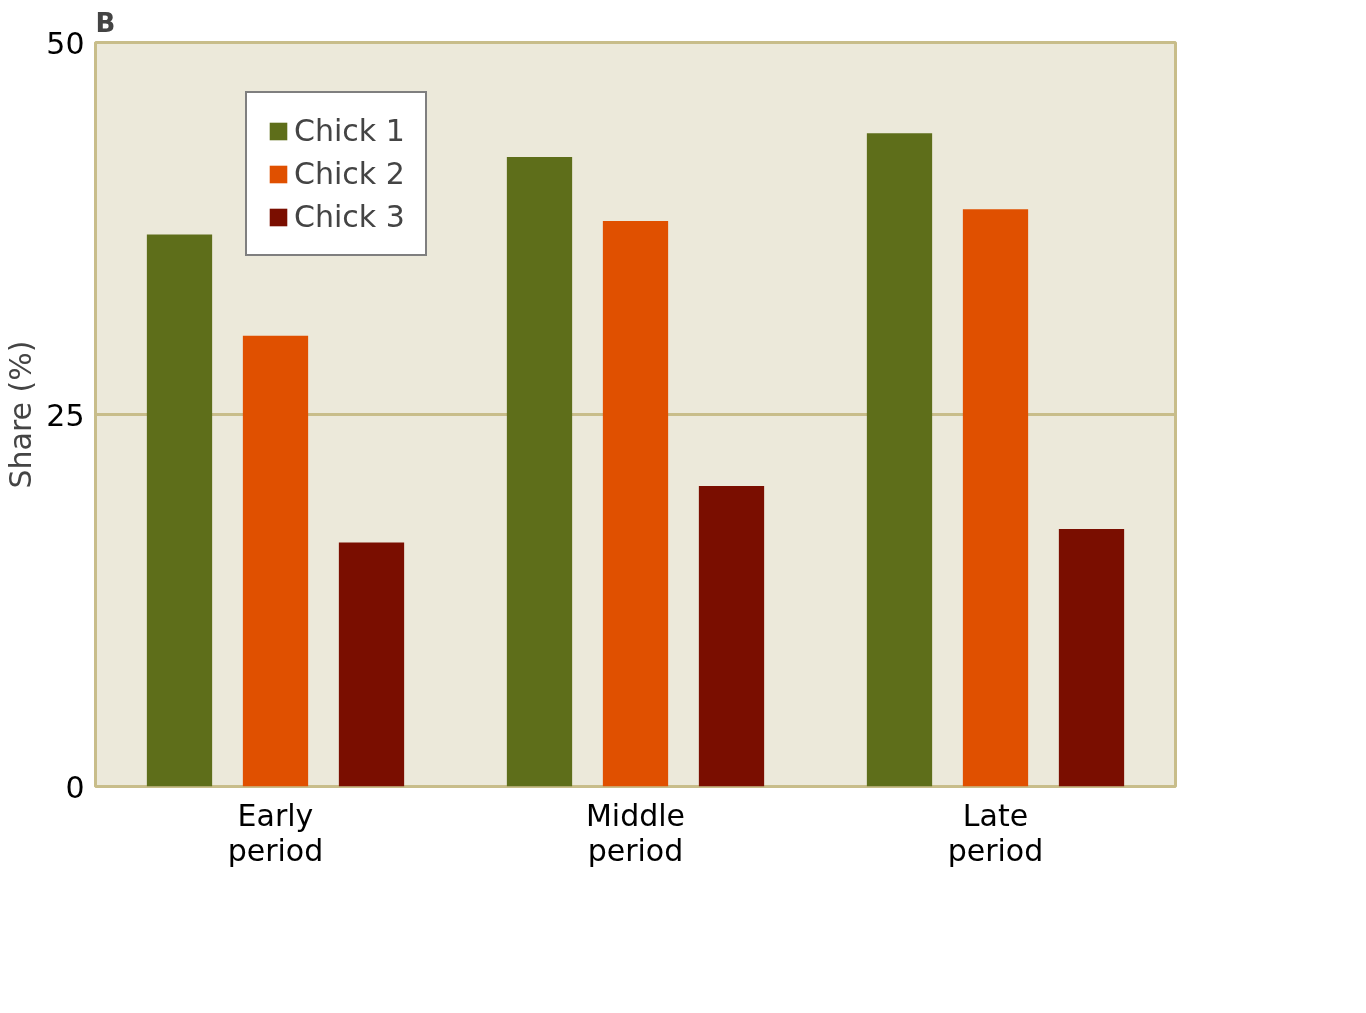  I want to click on chart-title: B, so click(105, 22).